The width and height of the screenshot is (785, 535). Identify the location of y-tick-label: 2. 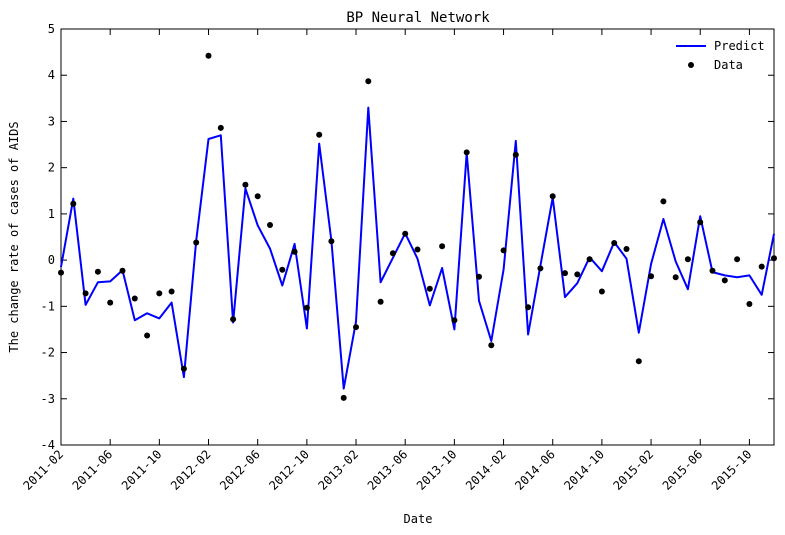
(51, 168).